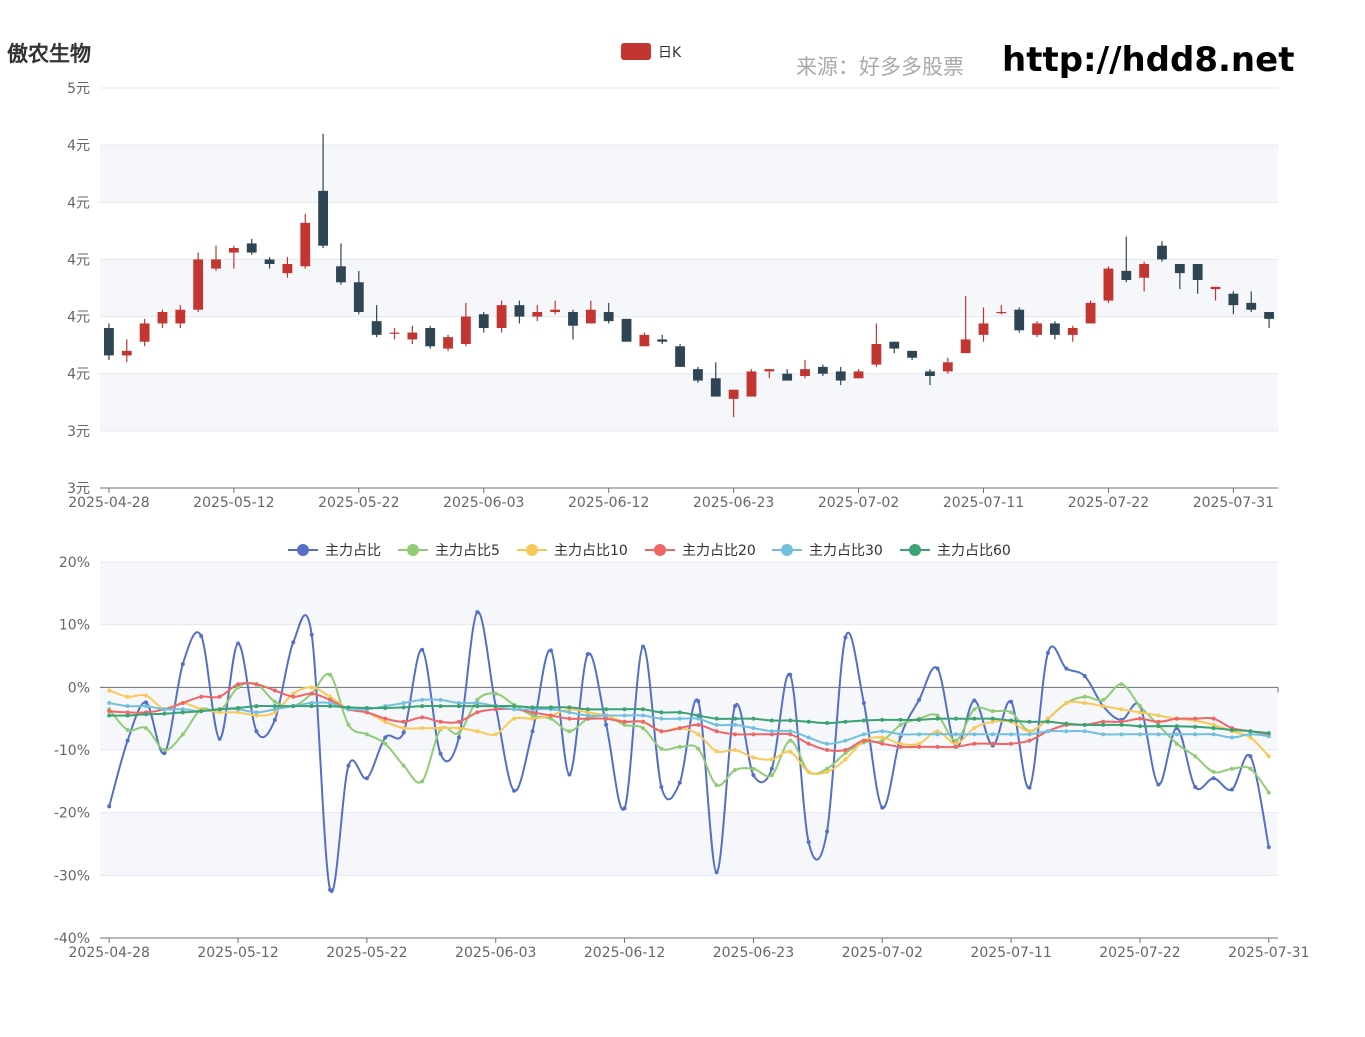  I want to click on x-tick-label: 2025-07-31, so click(1233, 503).